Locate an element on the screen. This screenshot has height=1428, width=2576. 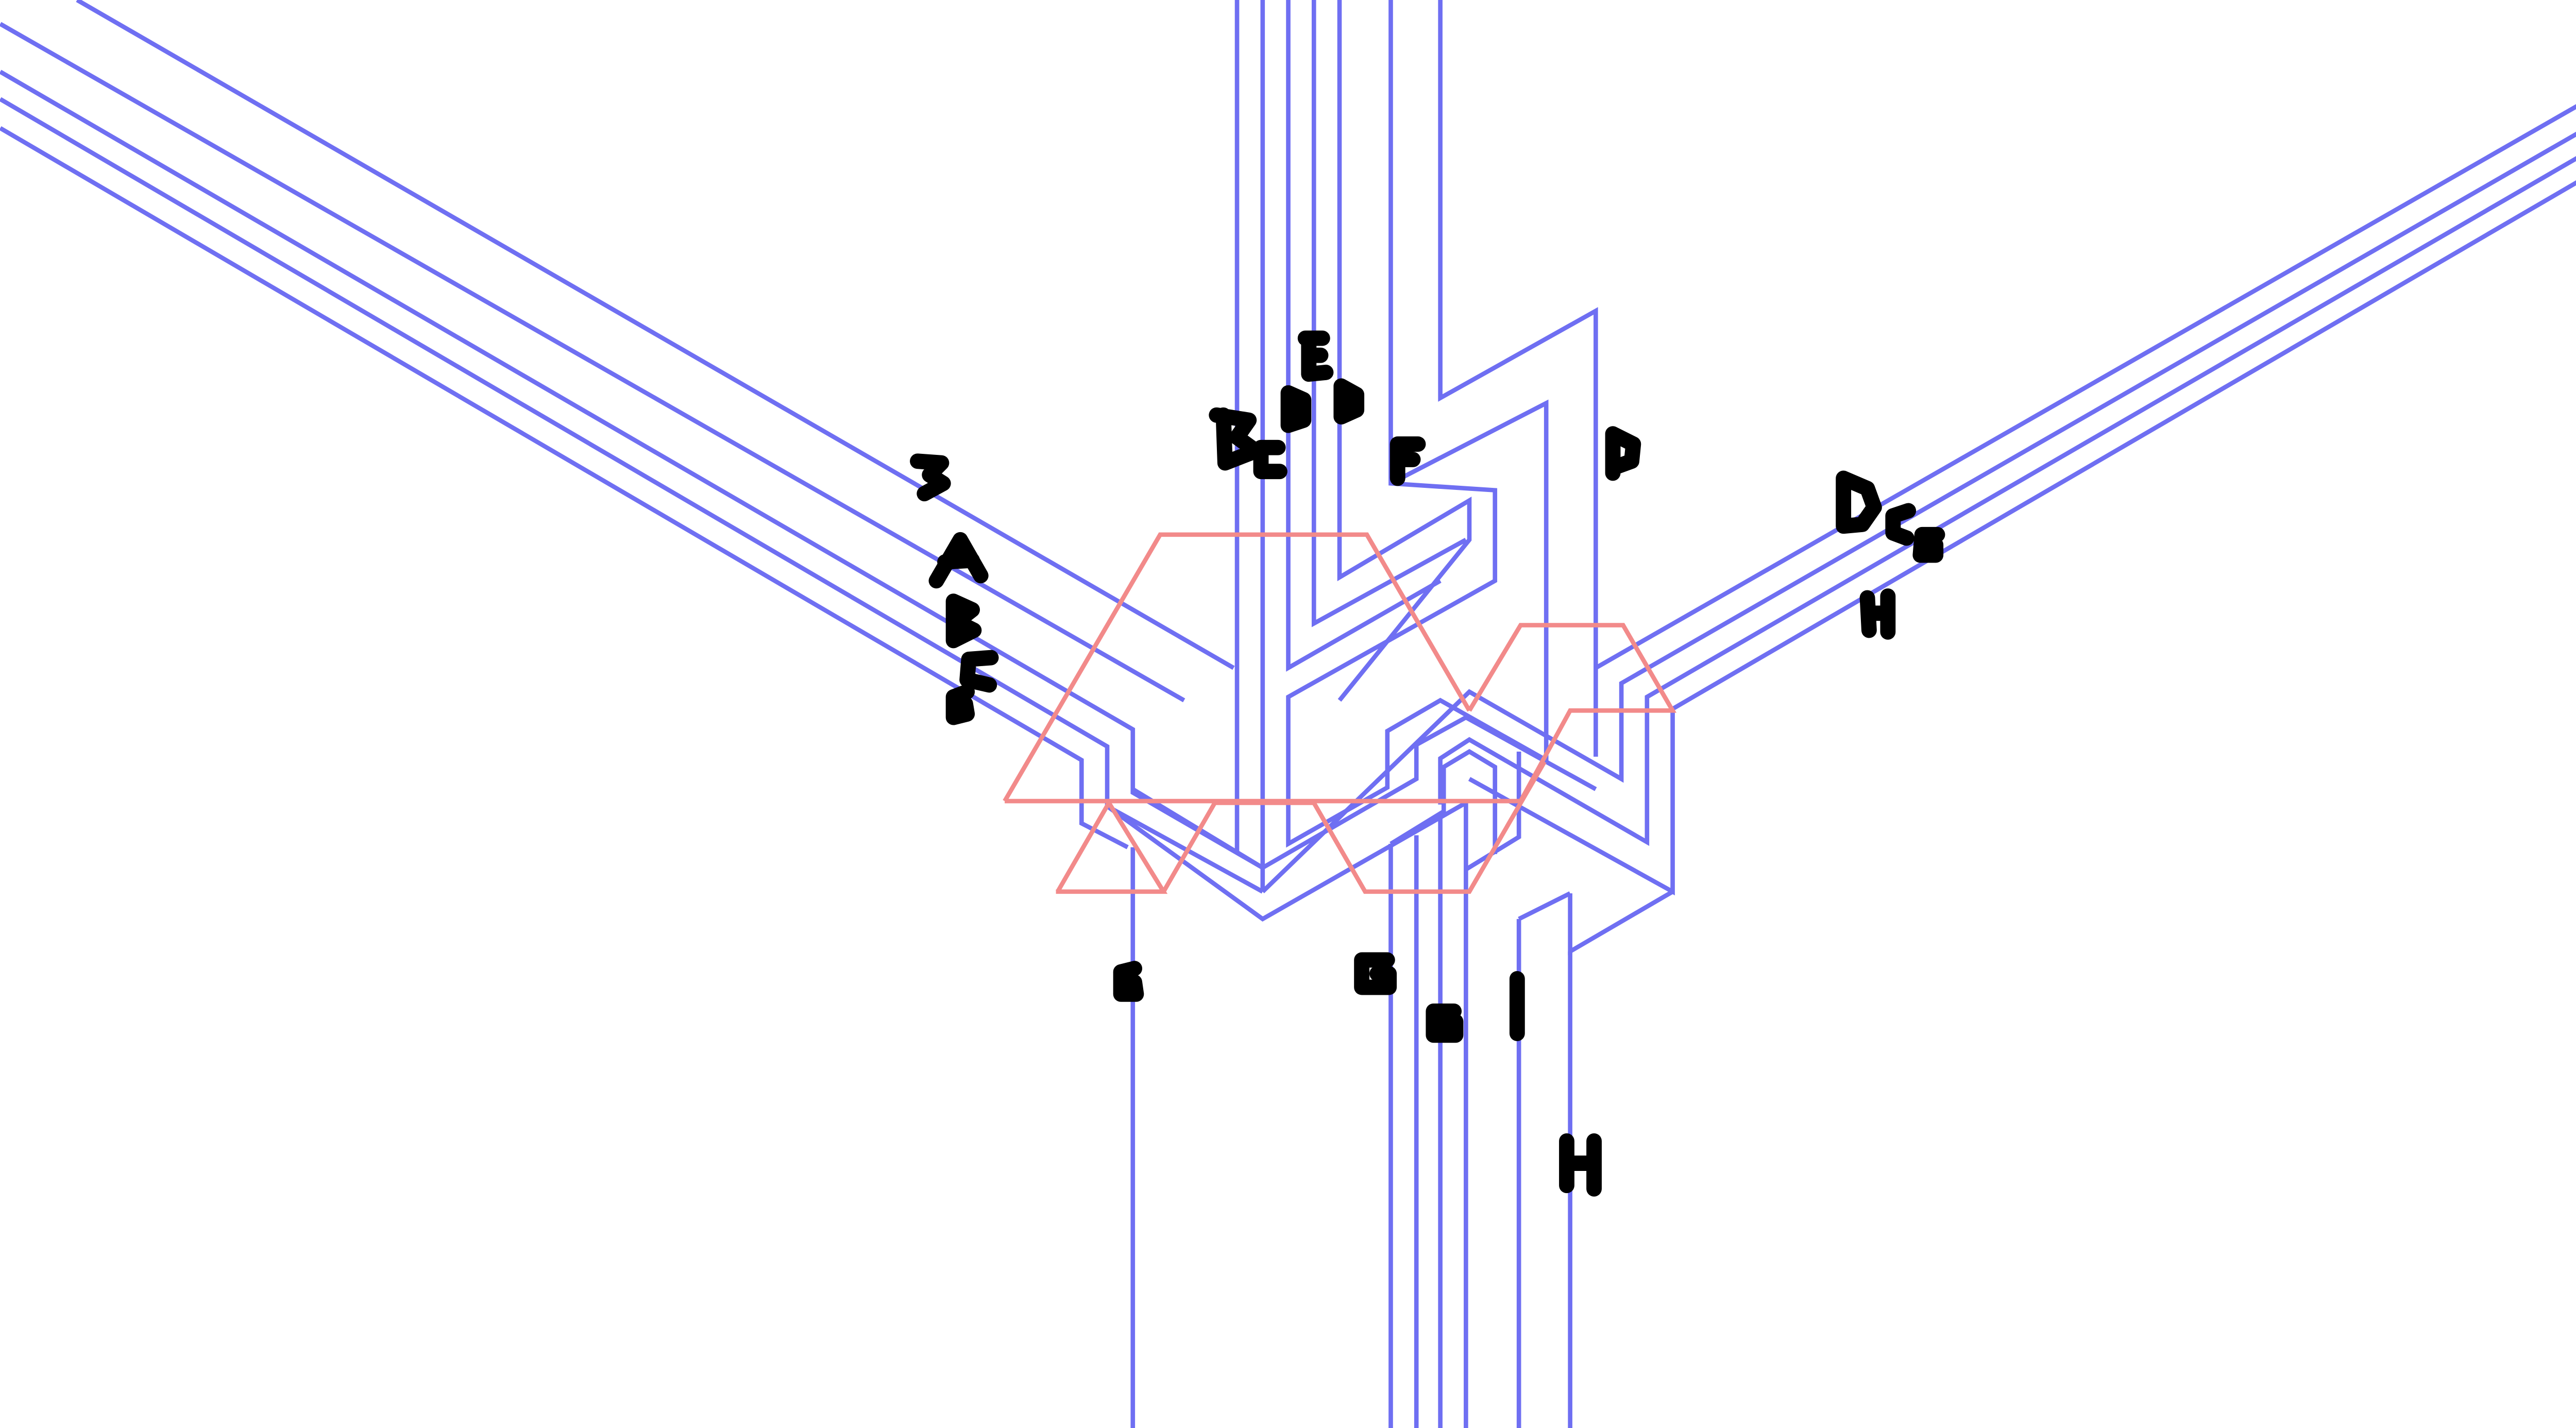
label-right-h: H is located at coordinates (1877, 614).